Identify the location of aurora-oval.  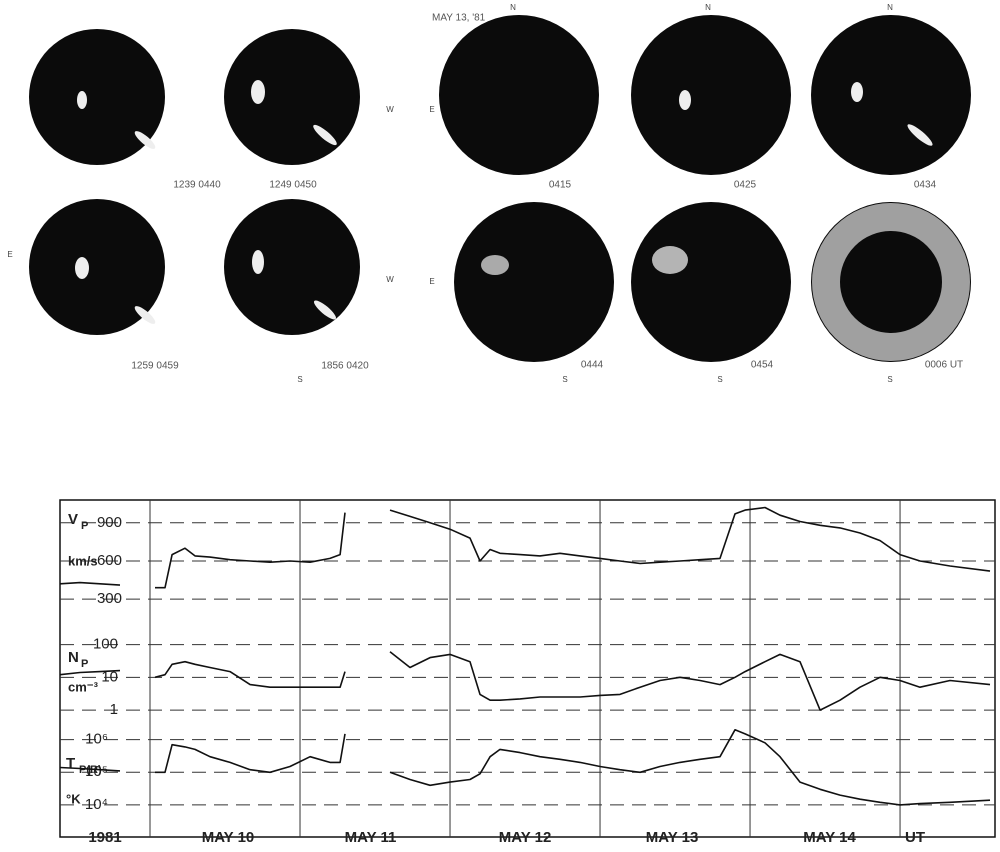
(891, 282).